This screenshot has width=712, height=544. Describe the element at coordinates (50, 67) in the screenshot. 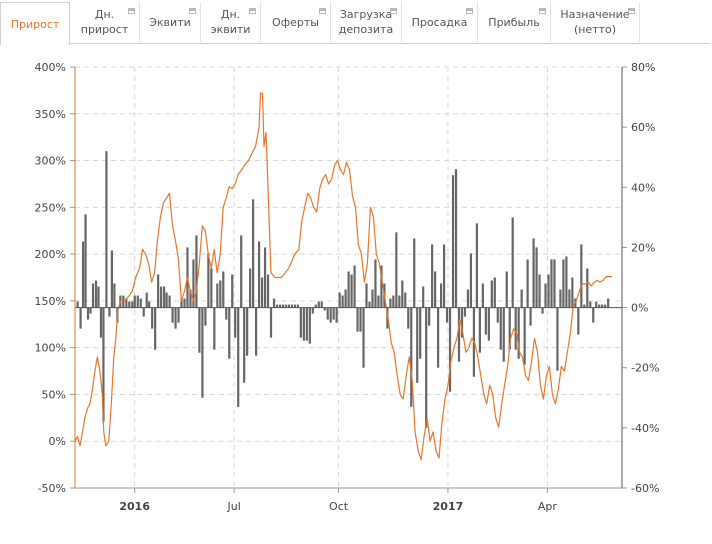

I see `left-tick-label: 400%` at that location.